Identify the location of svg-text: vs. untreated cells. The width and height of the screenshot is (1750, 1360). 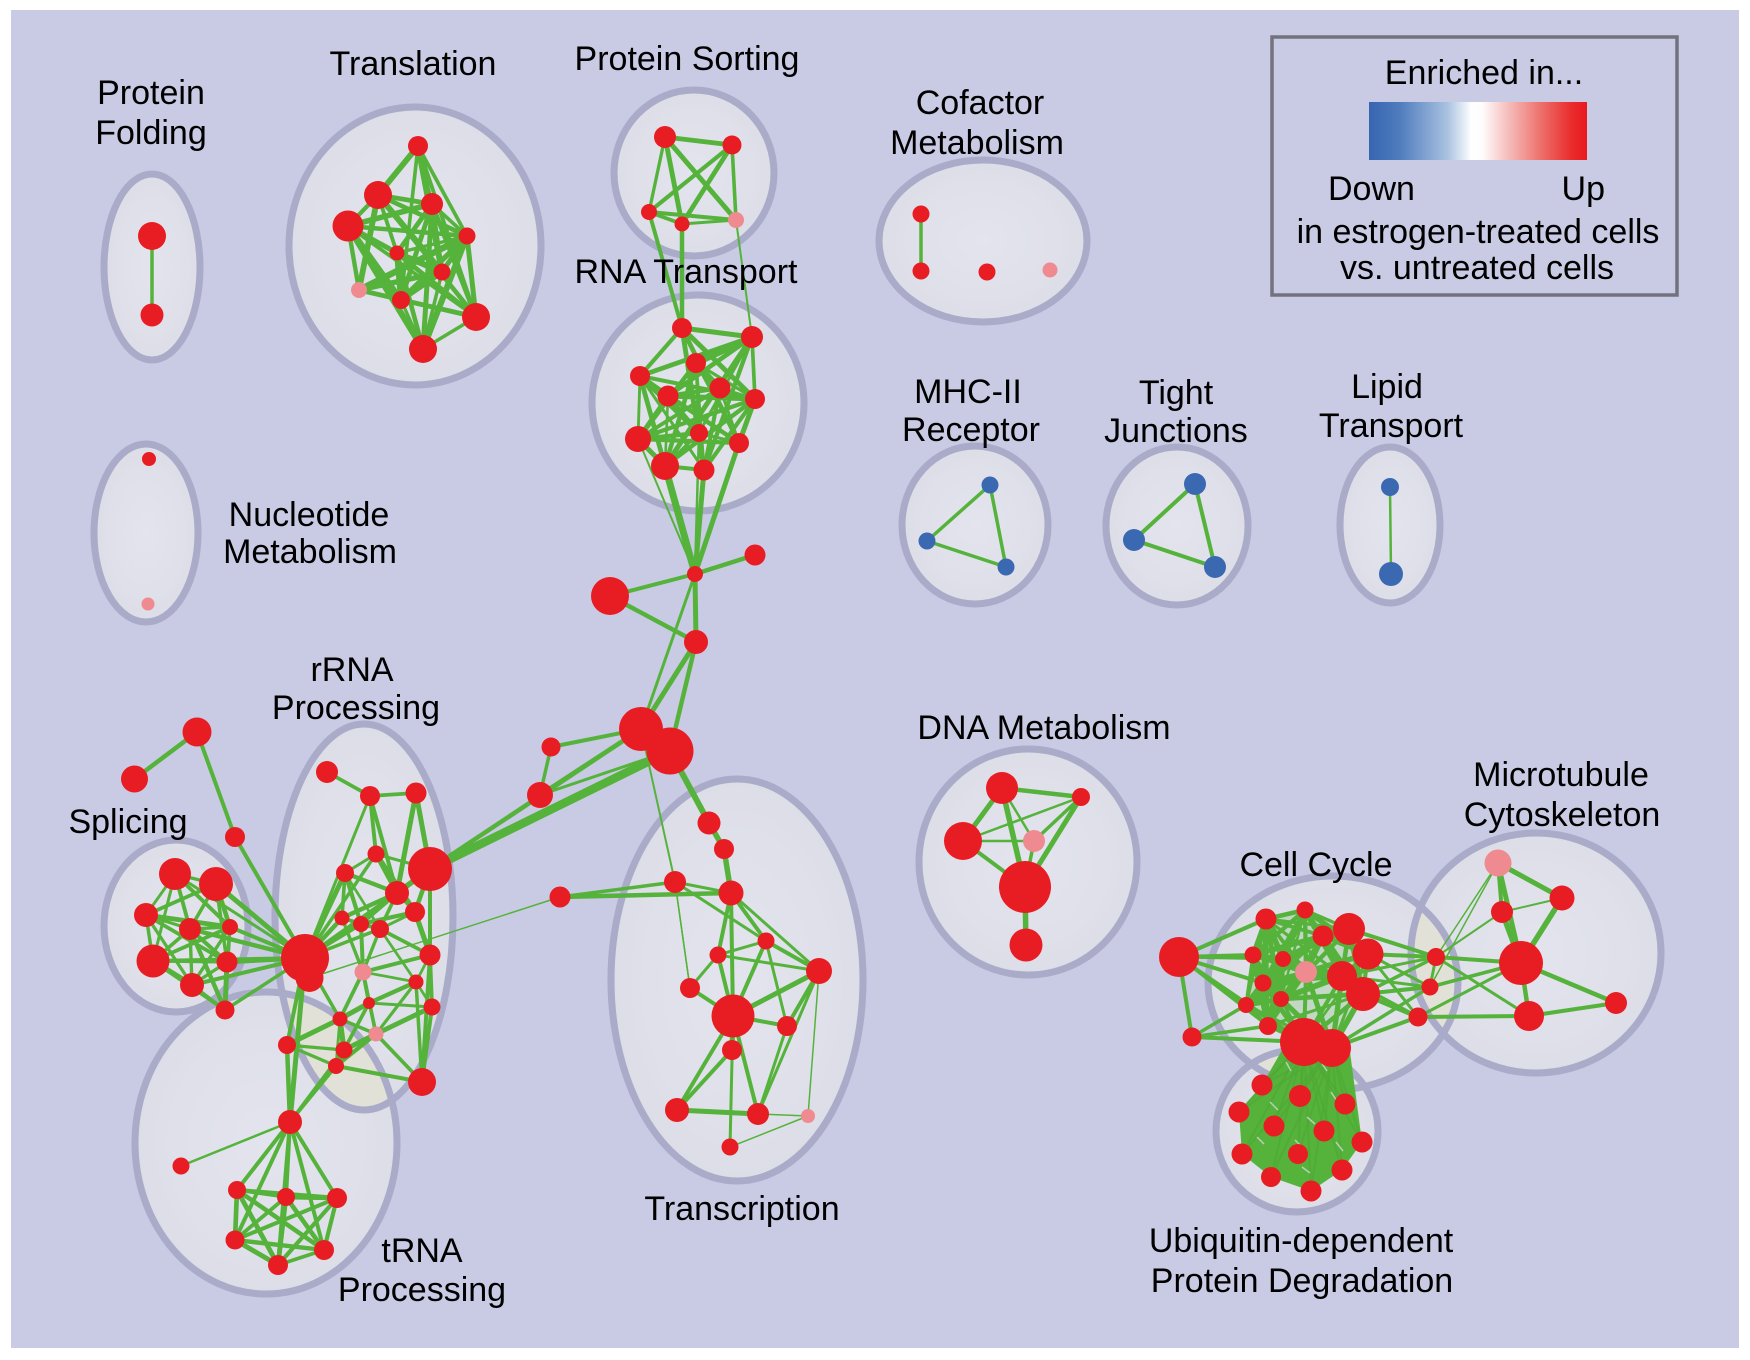
(1477, 268).